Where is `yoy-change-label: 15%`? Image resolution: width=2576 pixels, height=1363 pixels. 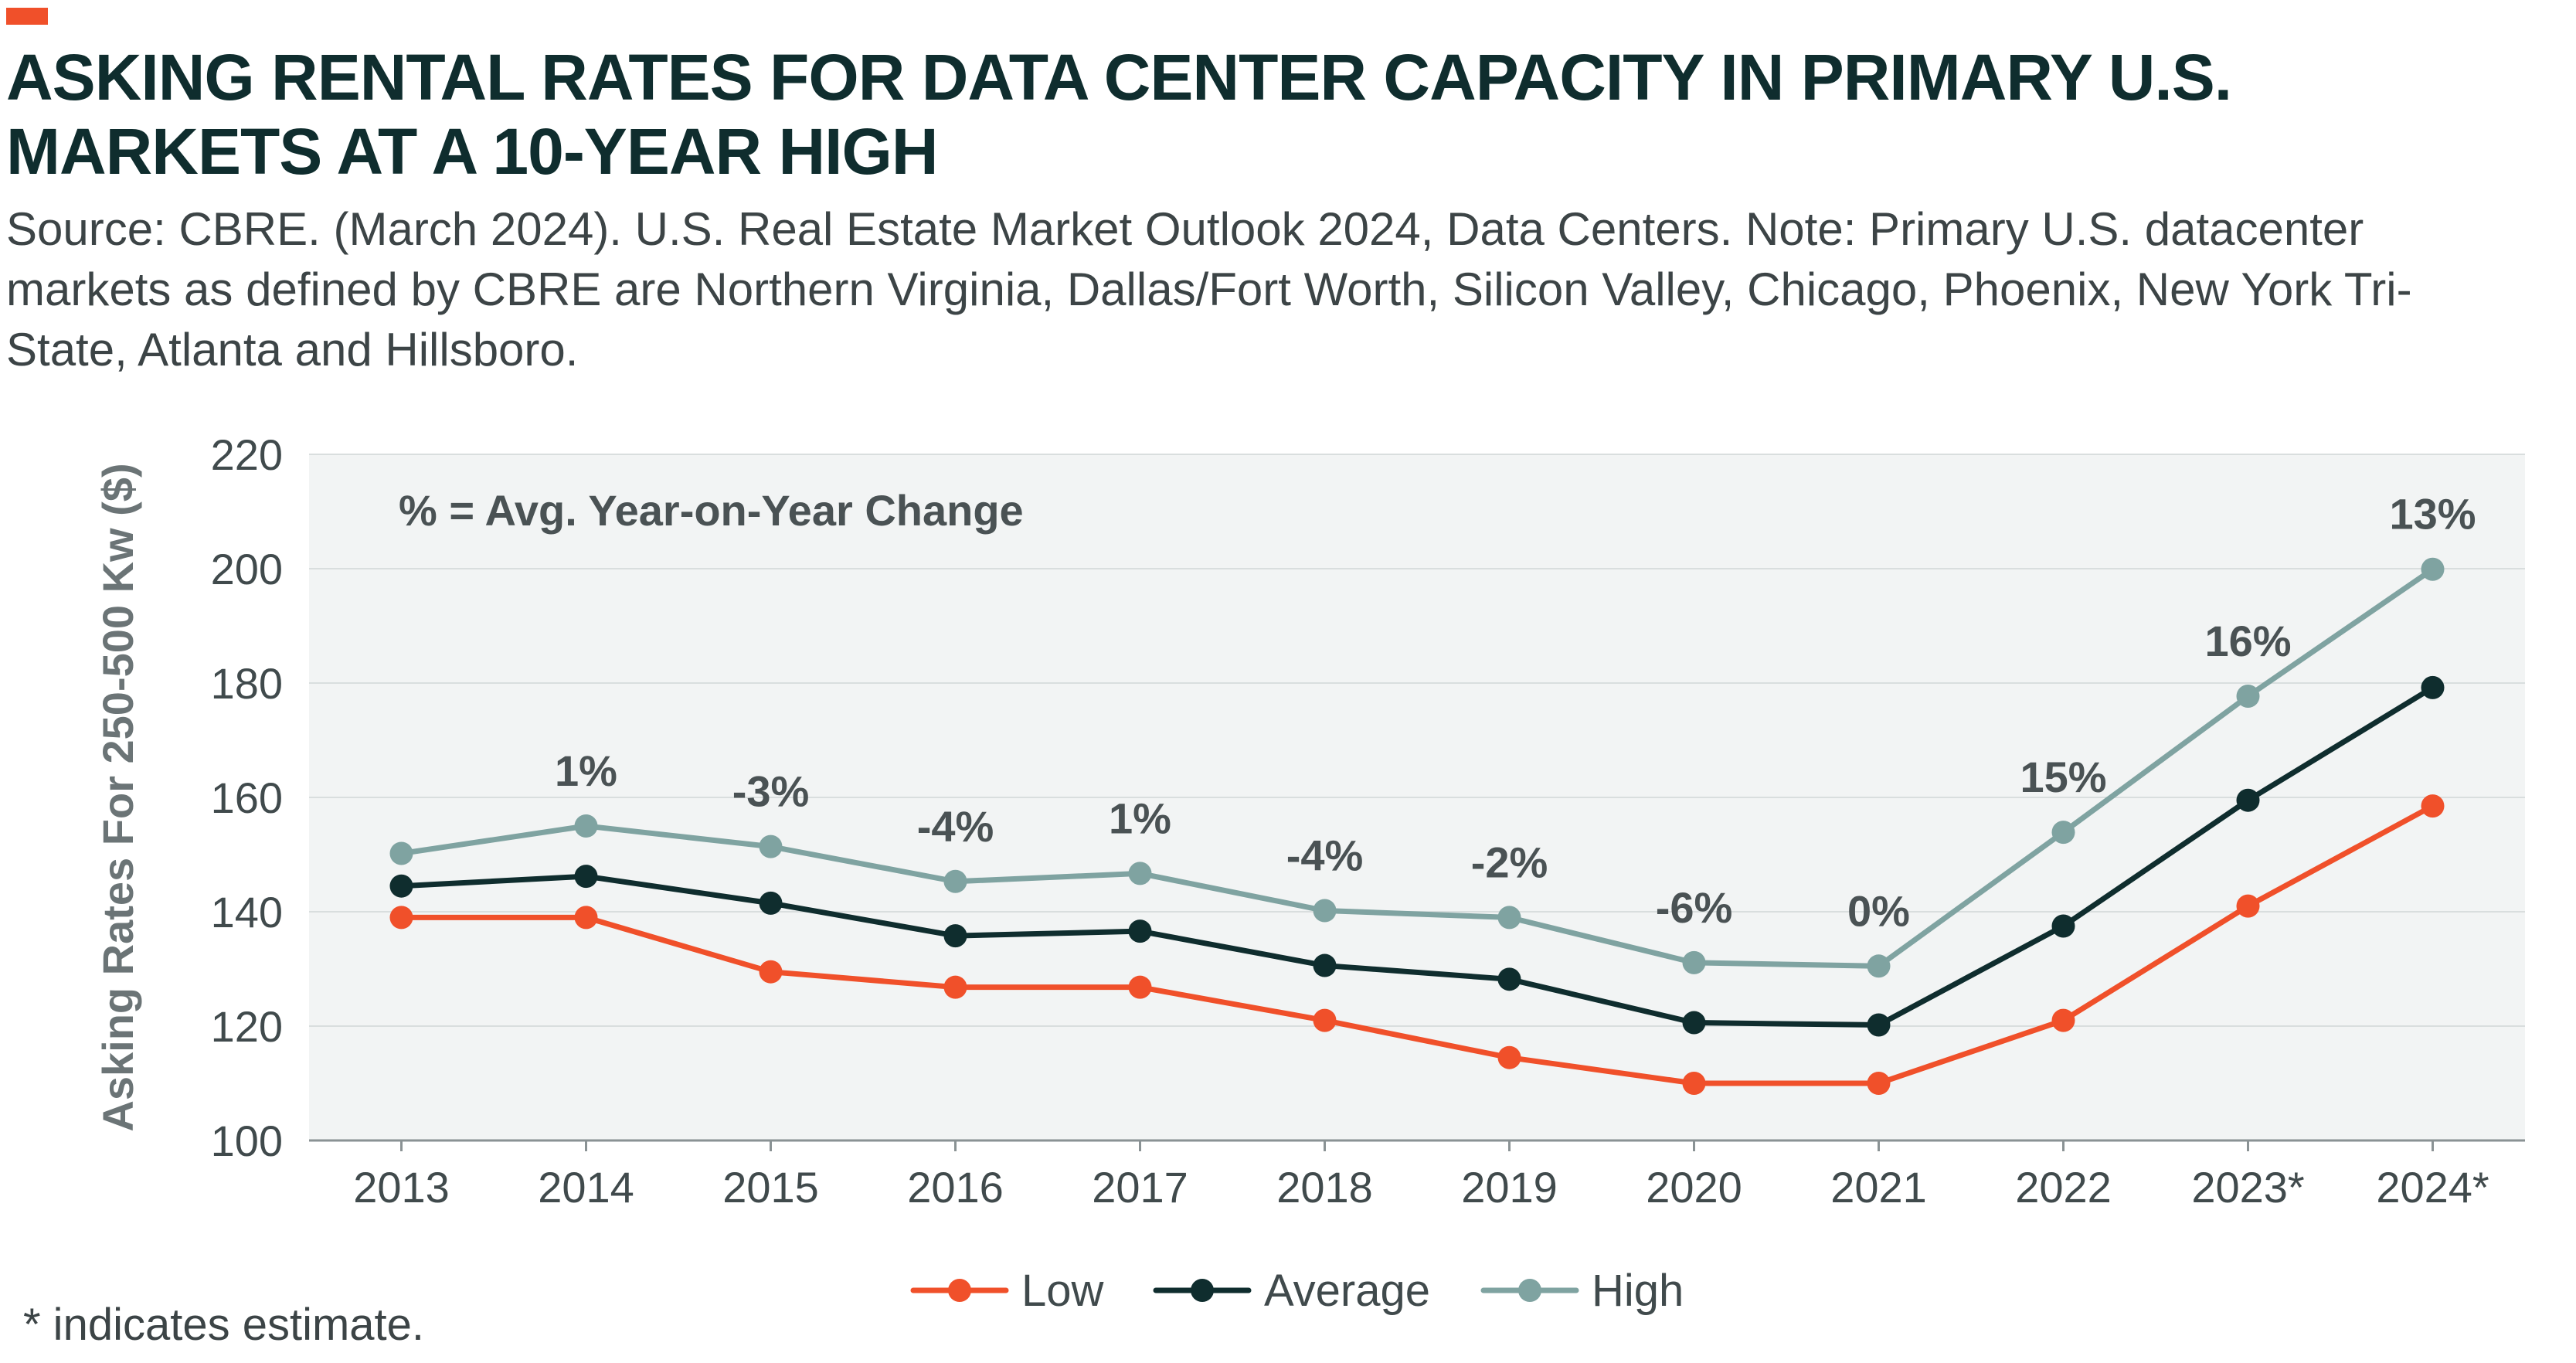 yoy-change-label: 15% is located at coordinates (2063, 777).